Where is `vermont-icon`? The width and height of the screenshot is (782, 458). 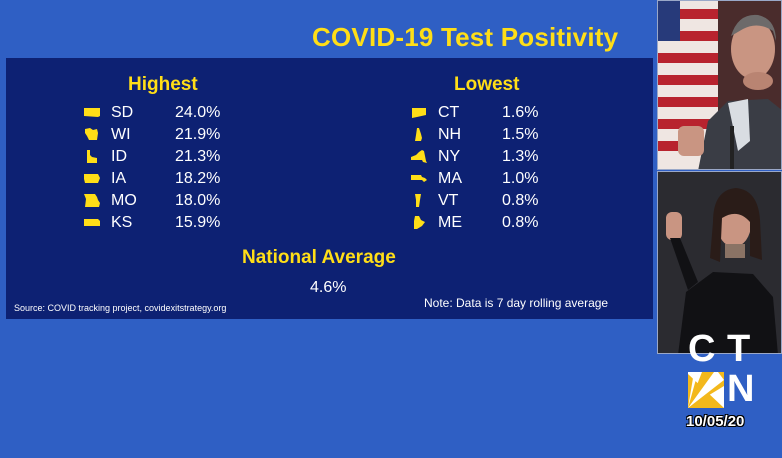 vermont-icon is located at coordinates (419, 200).